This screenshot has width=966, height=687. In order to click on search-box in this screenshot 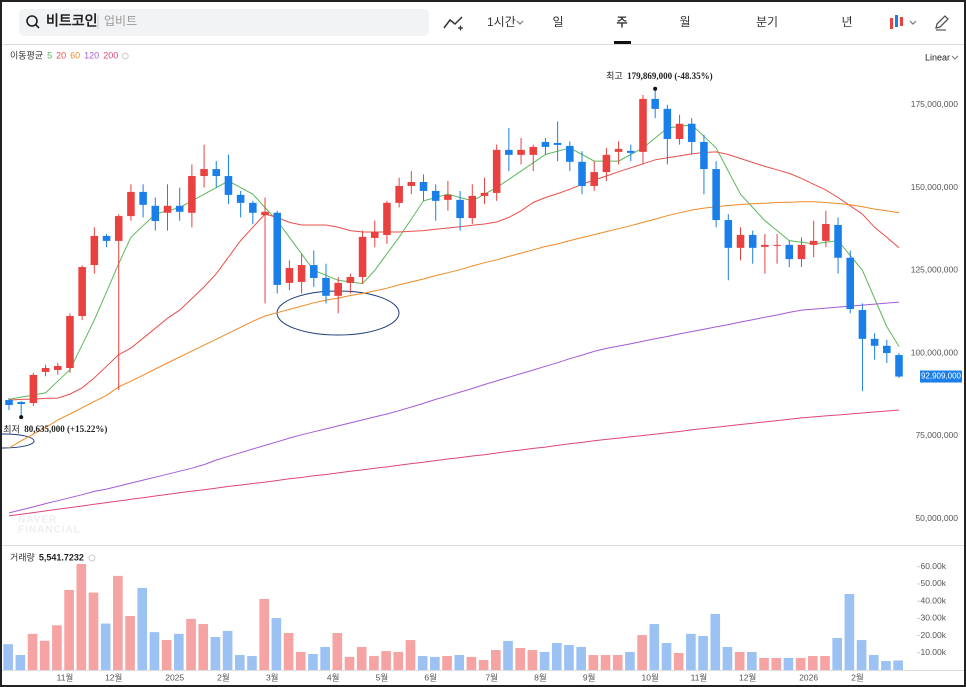, I will do `click(224, 22)`.